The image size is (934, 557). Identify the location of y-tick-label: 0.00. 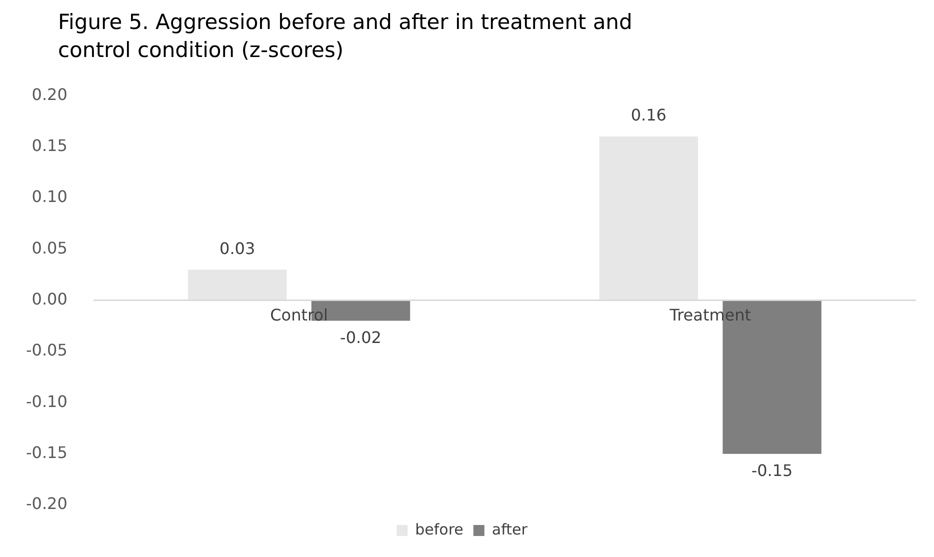
(50, 298).